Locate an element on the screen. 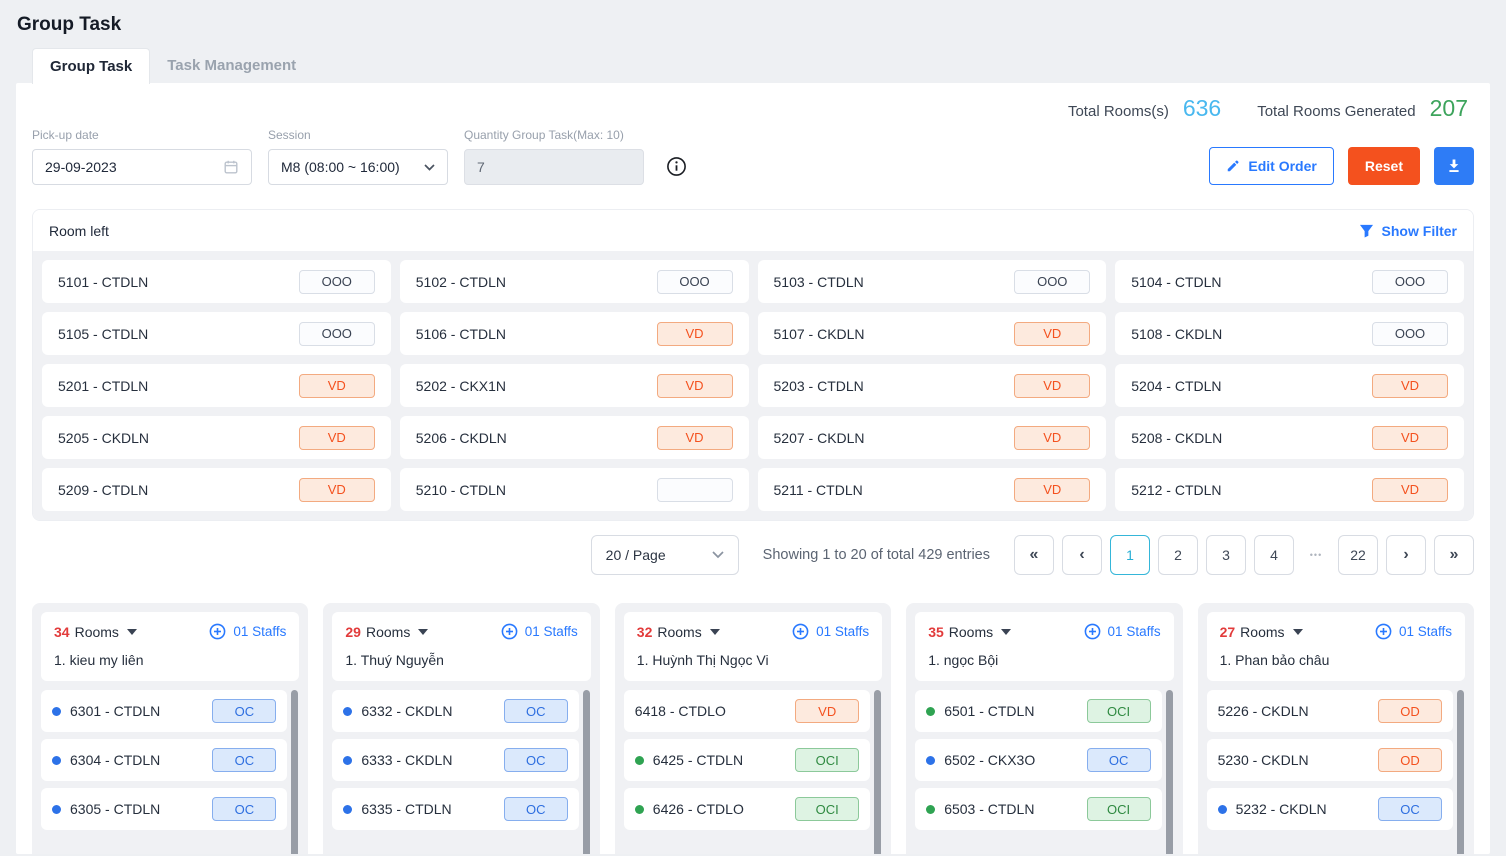  pickup-date-value: 29-09-2023 is located at coordinates (81, 167).